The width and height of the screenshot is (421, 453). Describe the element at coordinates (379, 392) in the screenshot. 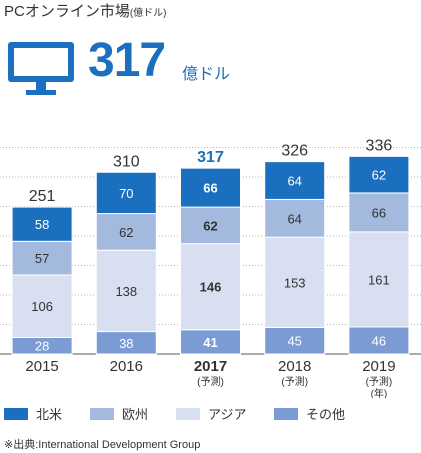

I see `x-tick-note: (年)` at that location.